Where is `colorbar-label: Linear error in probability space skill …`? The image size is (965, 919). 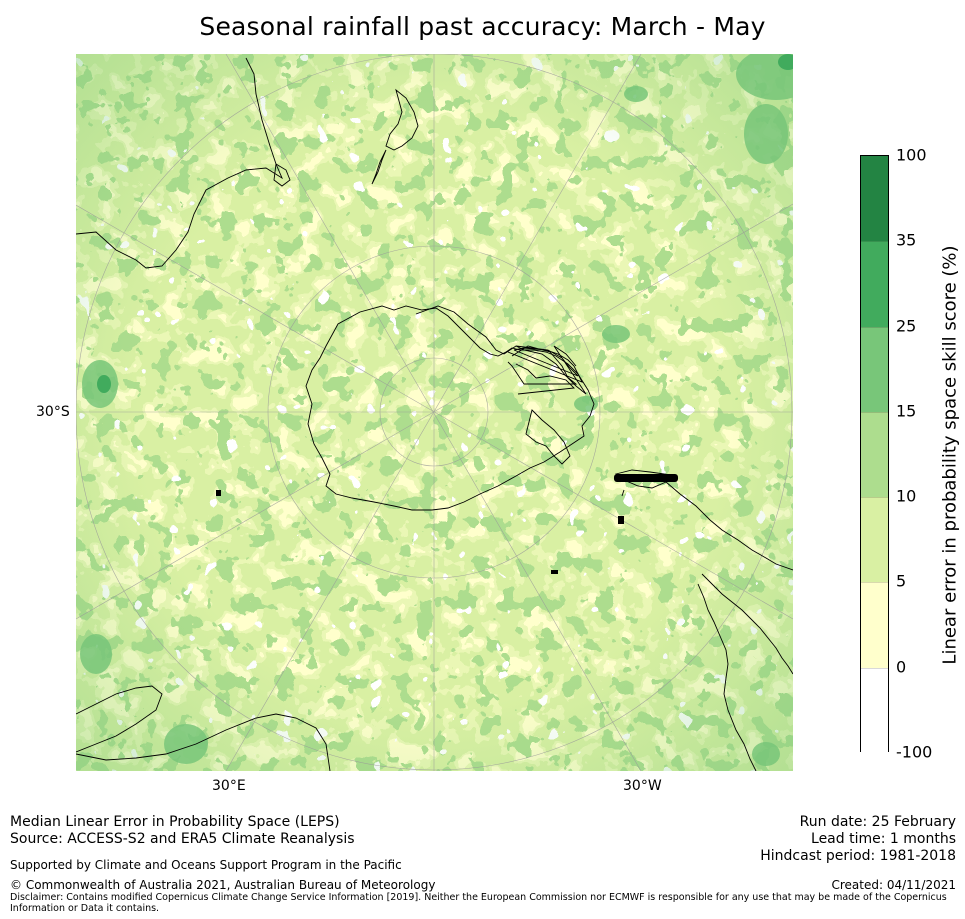 colorbar-label: Linear error in probability space skill … is located at coordinates (950, 455).